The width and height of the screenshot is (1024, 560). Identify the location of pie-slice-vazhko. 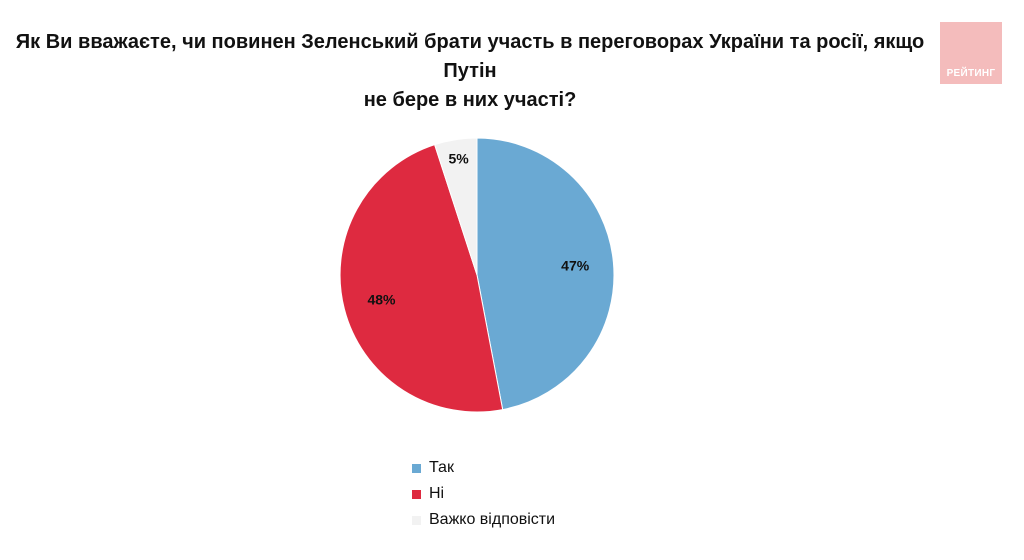
(456, 206).